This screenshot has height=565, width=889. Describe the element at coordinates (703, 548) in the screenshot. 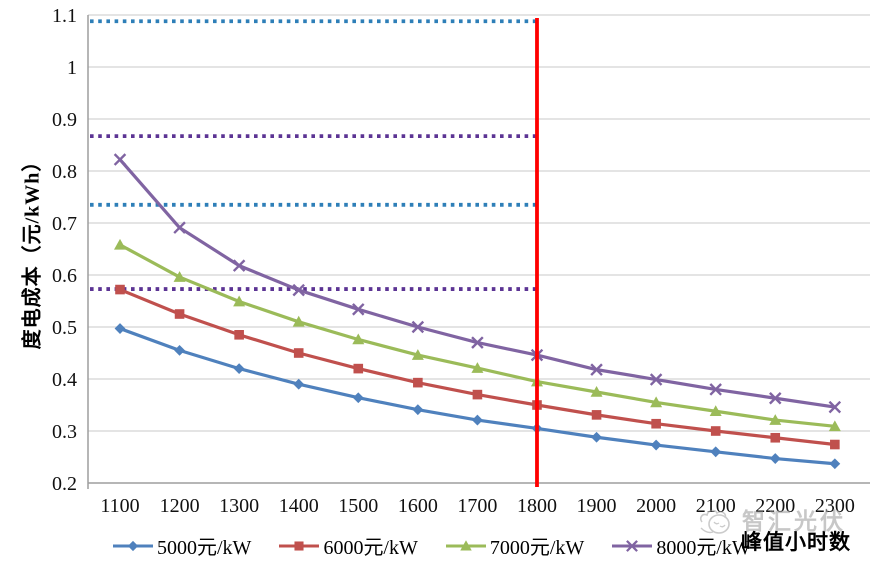

I see `legend-label: 8000元/kW` at that location.